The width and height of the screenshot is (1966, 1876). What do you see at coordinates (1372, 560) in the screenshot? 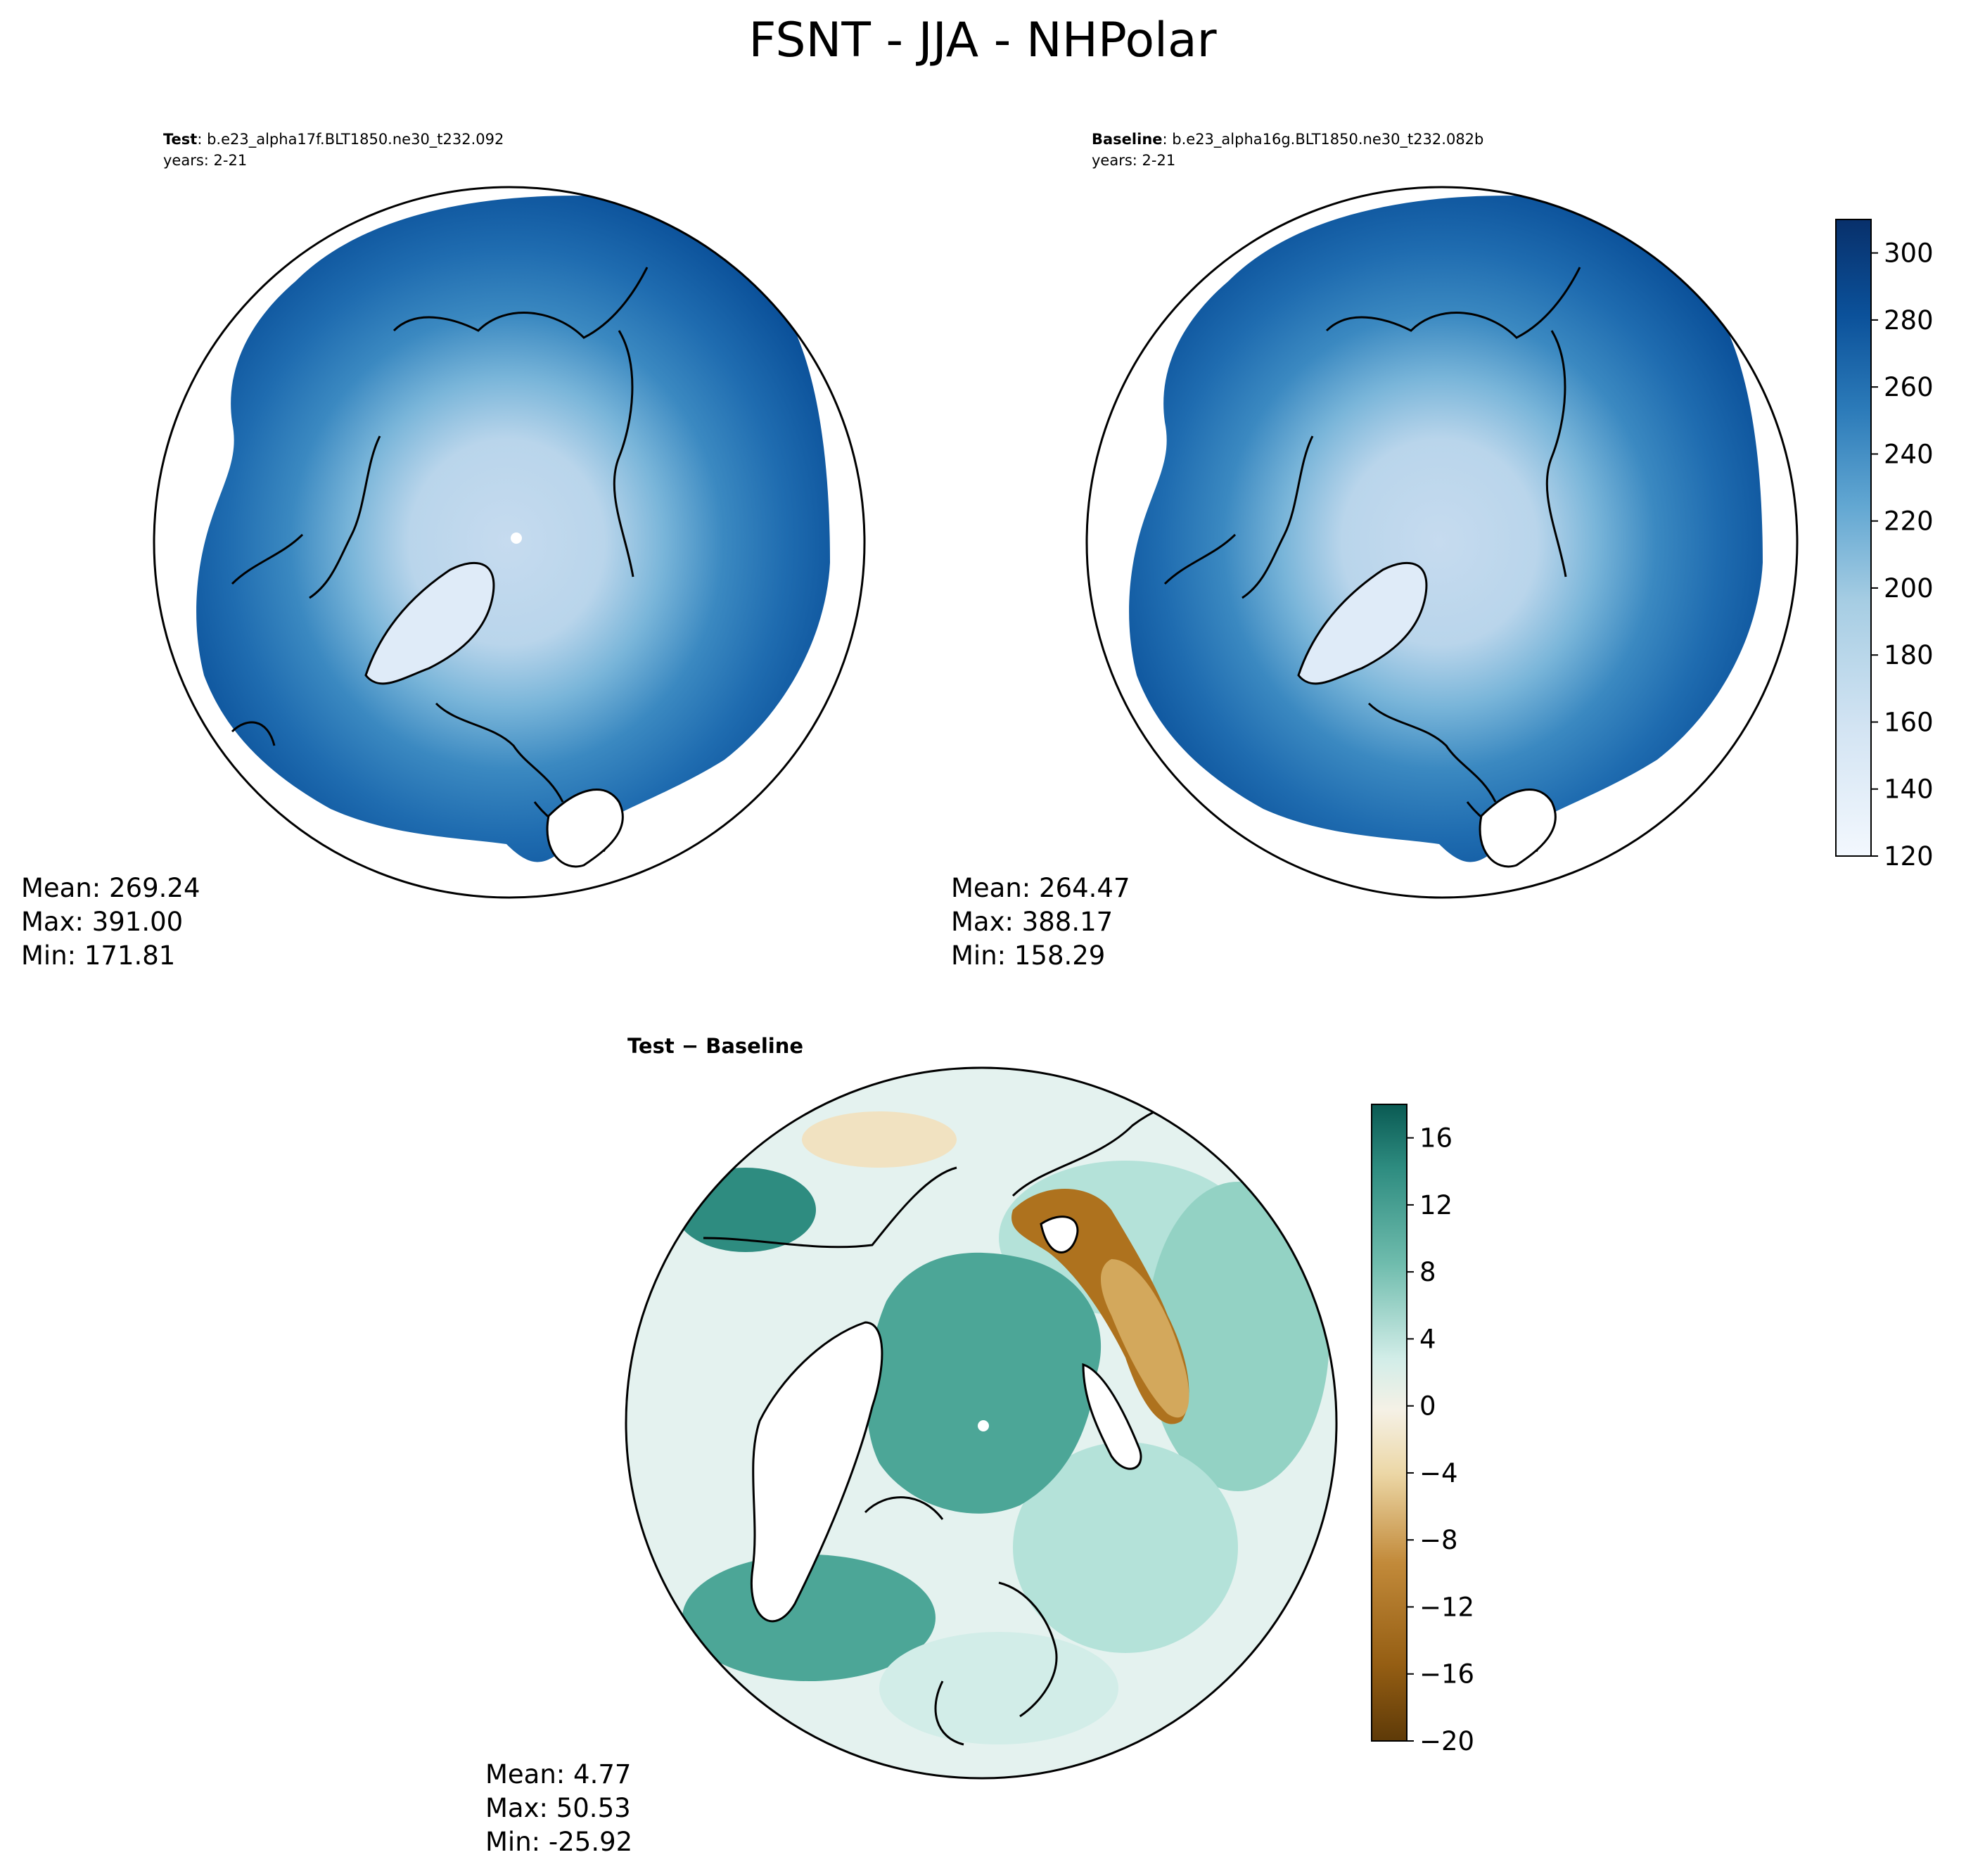
I see `baseline-coastline` at bounding box center [1372, 560].